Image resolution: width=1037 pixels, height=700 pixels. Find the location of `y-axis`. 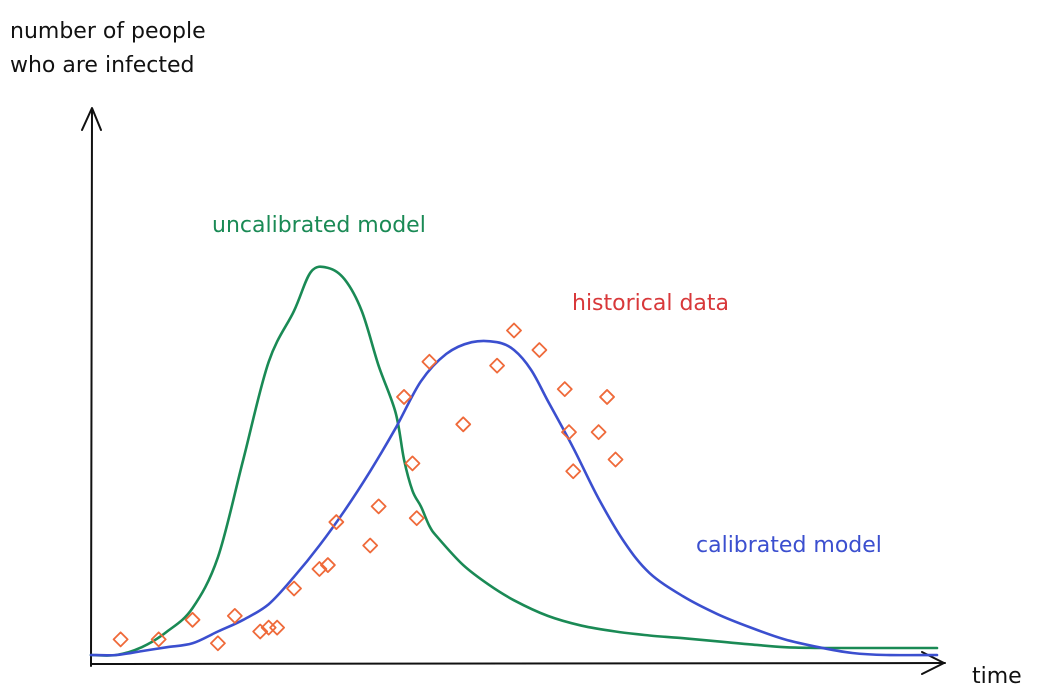

y-axis is located at coordinates (91, 388).